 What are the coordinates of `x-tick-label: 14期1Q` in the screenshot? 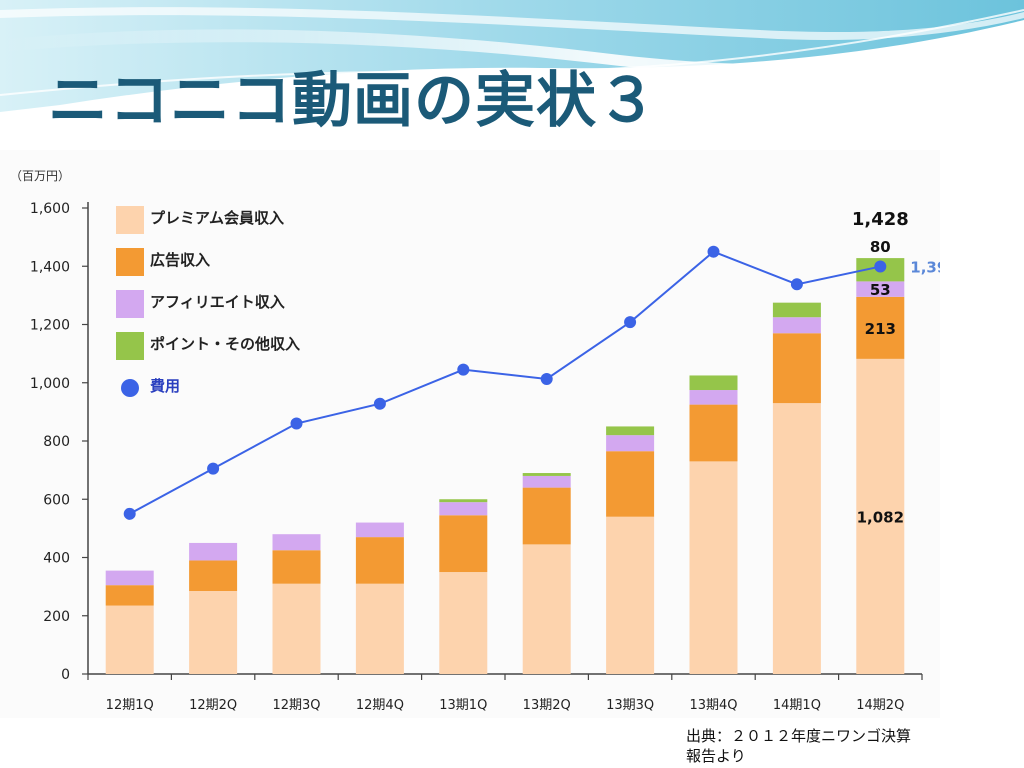 It's located at (797, 705).